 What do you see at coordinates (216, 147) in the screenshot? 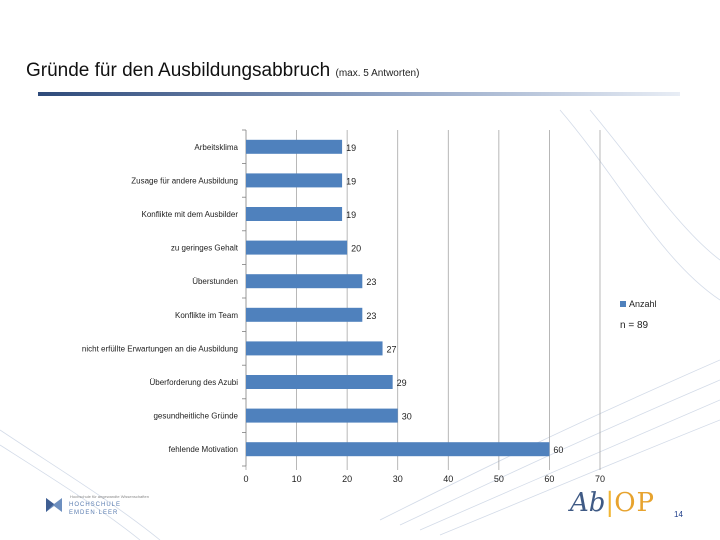
I see `category-label: Arbeitsklima` at bounding box center [216, 147].